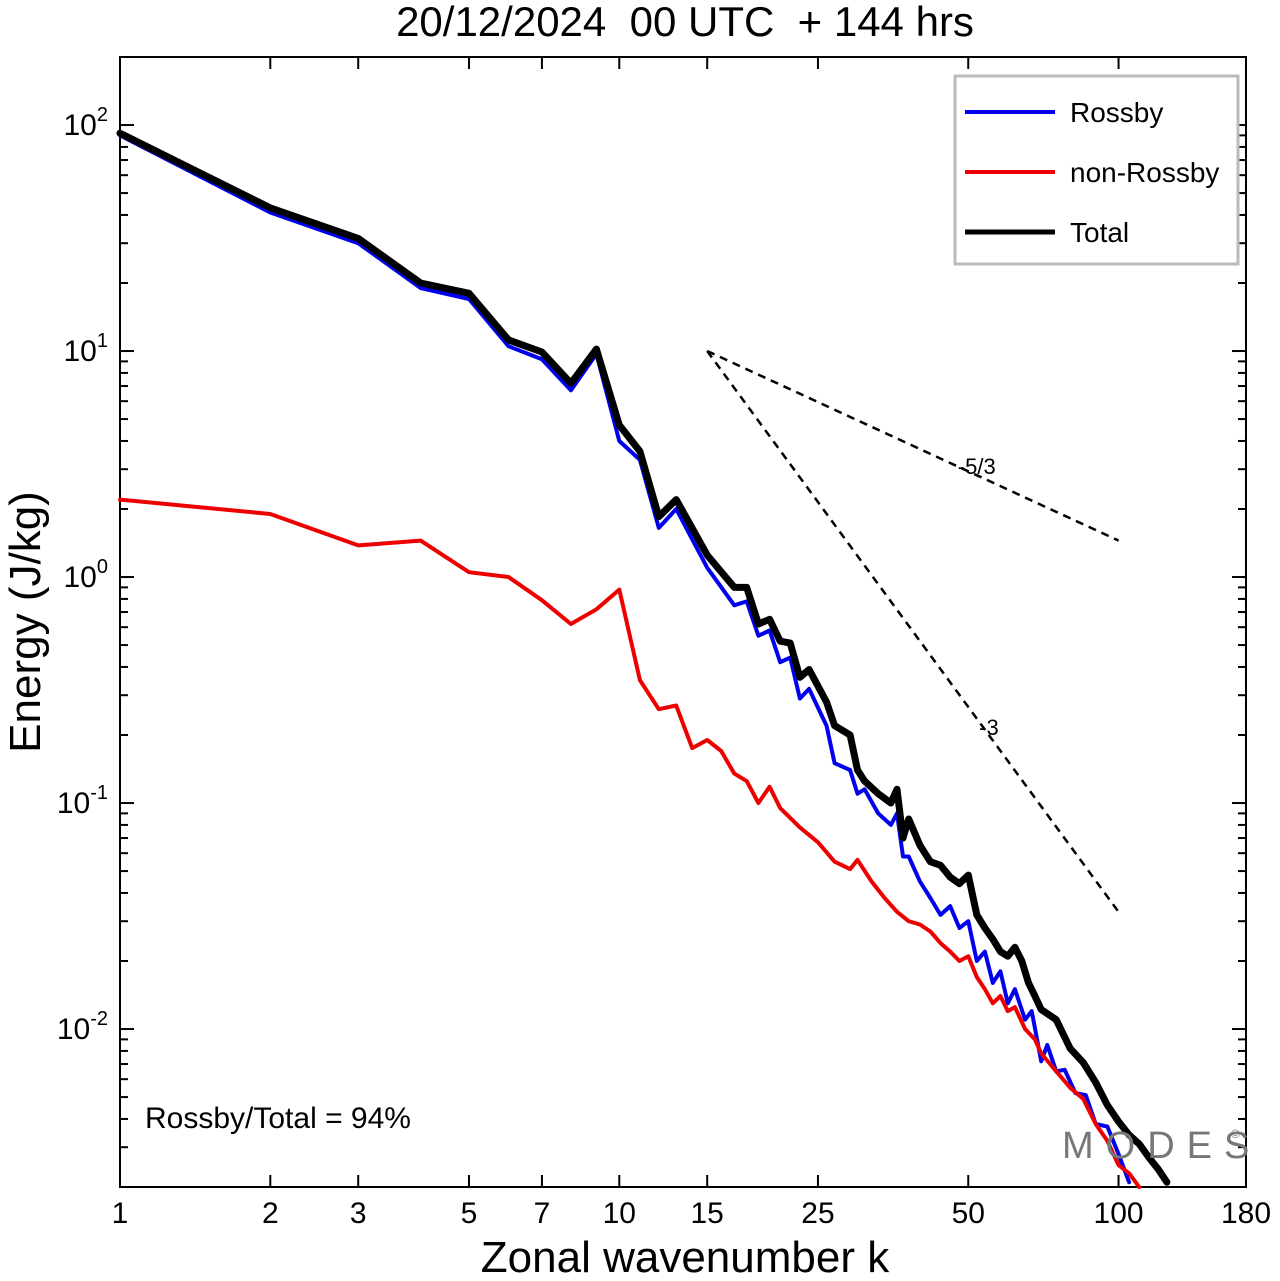  I want to click on reference-slopes: -5/3 -3, so click(913, 631).